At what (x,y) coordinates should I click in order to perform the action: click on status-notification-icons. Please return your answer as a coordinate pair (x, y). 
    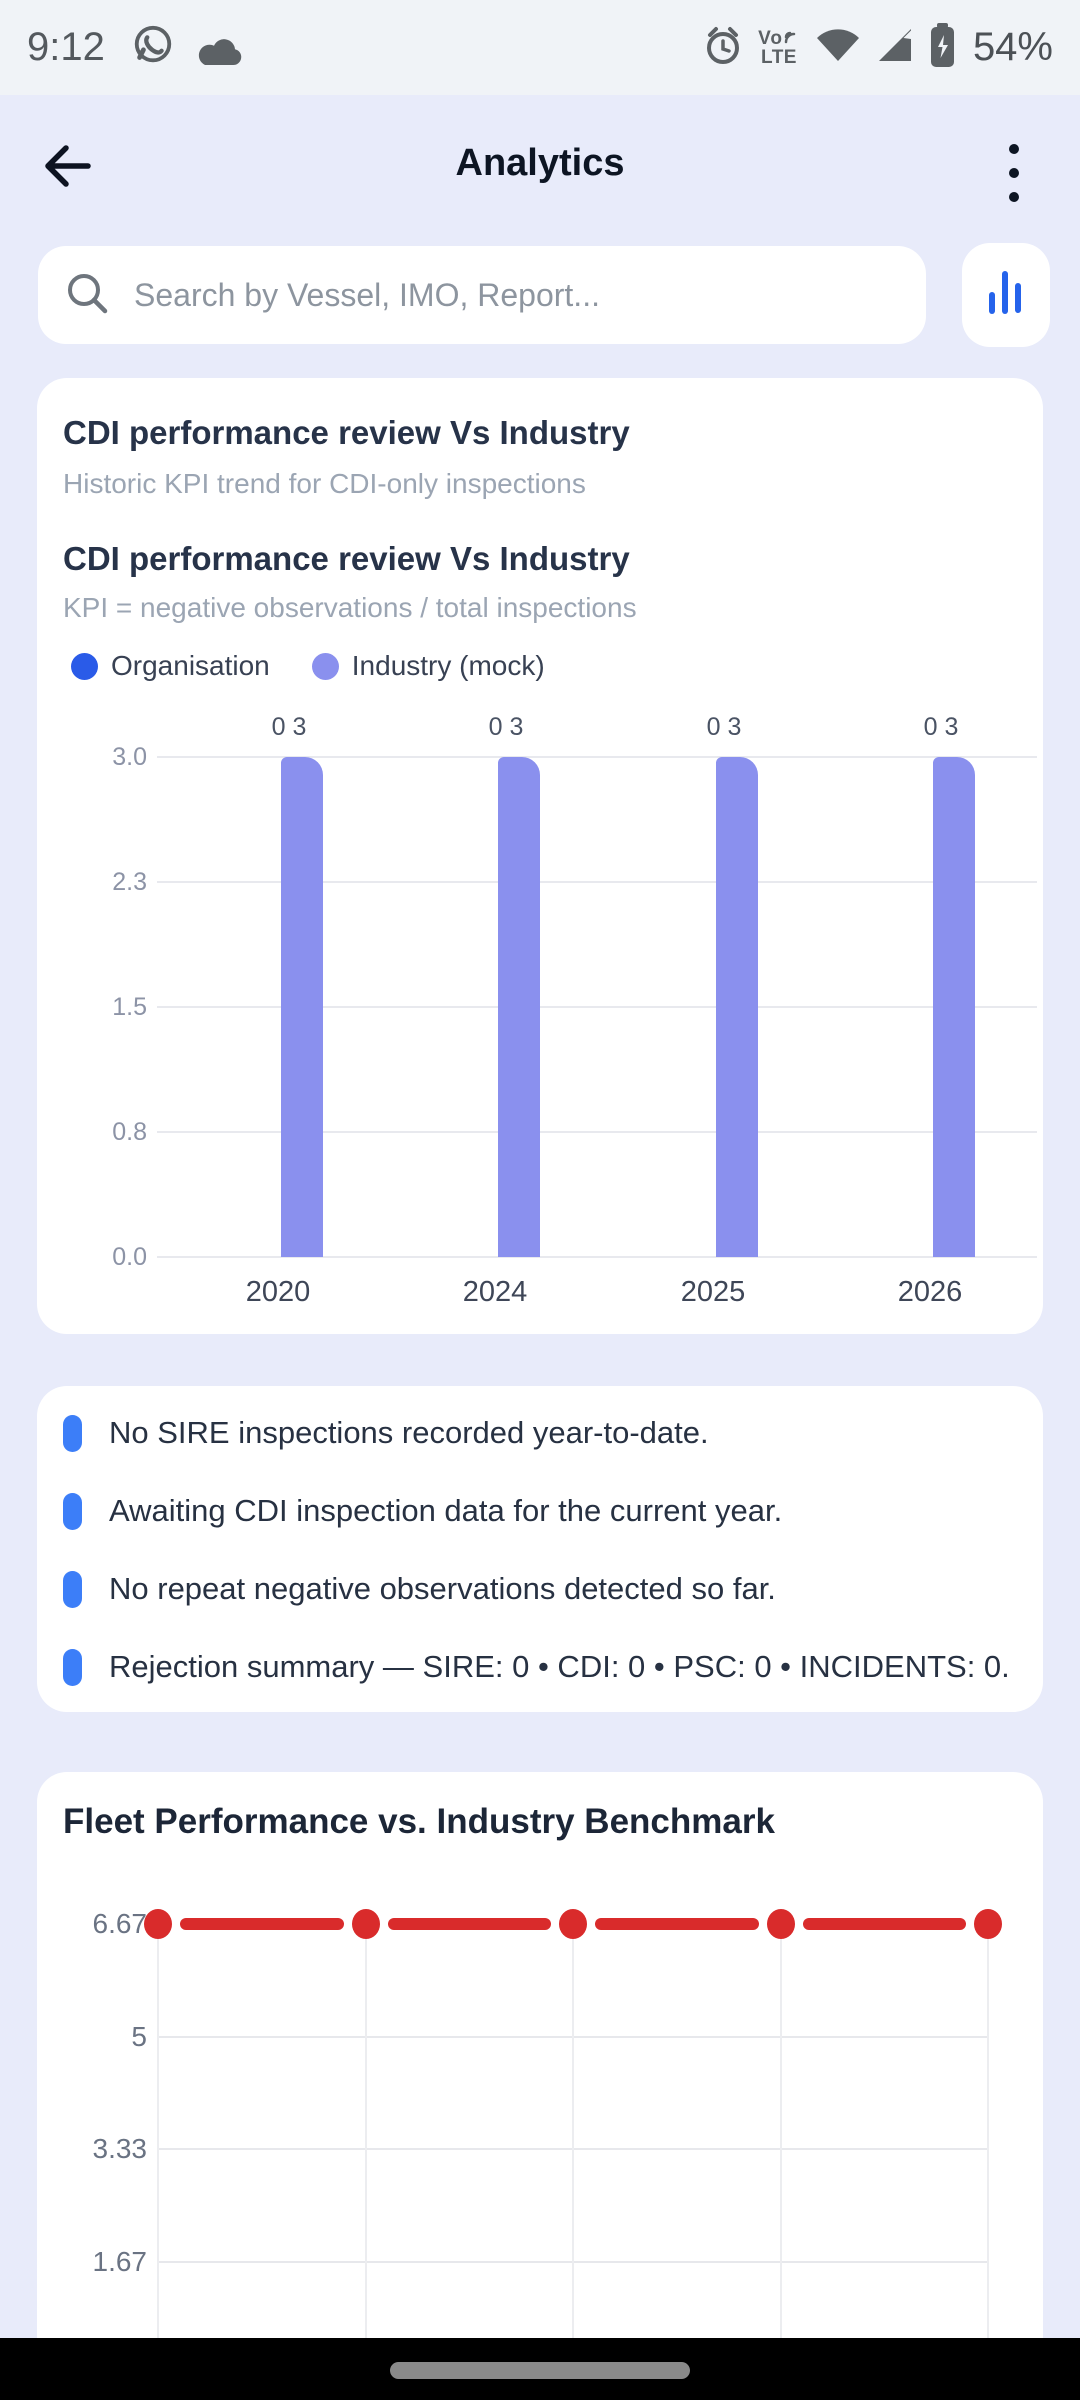
    Looking at the image, I should click on (188, 47).